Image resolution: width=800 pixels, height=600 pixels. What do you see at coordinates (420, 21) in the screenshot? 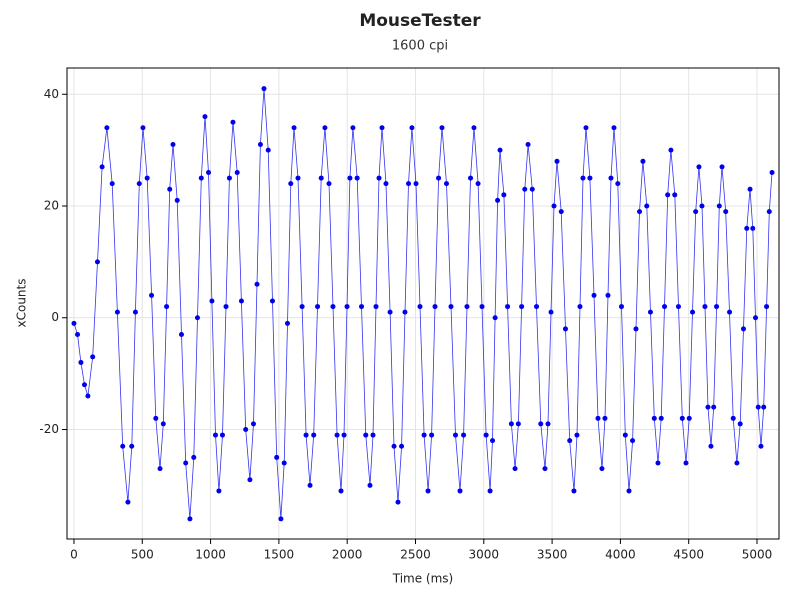
I see `chart-title: MouseTester` at bounding box center [420, 21].